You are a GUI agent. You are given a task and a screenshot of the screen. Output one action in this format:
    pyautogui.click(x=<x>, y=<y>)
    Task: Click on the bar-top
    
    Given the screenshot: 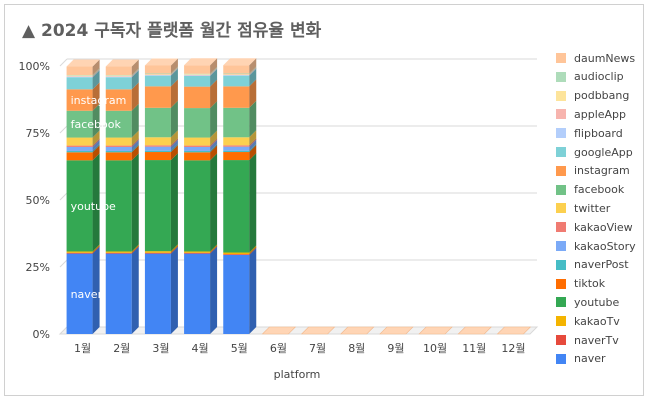 What is the action you would take?
    pyautogui.click(x=161, y=62)
    